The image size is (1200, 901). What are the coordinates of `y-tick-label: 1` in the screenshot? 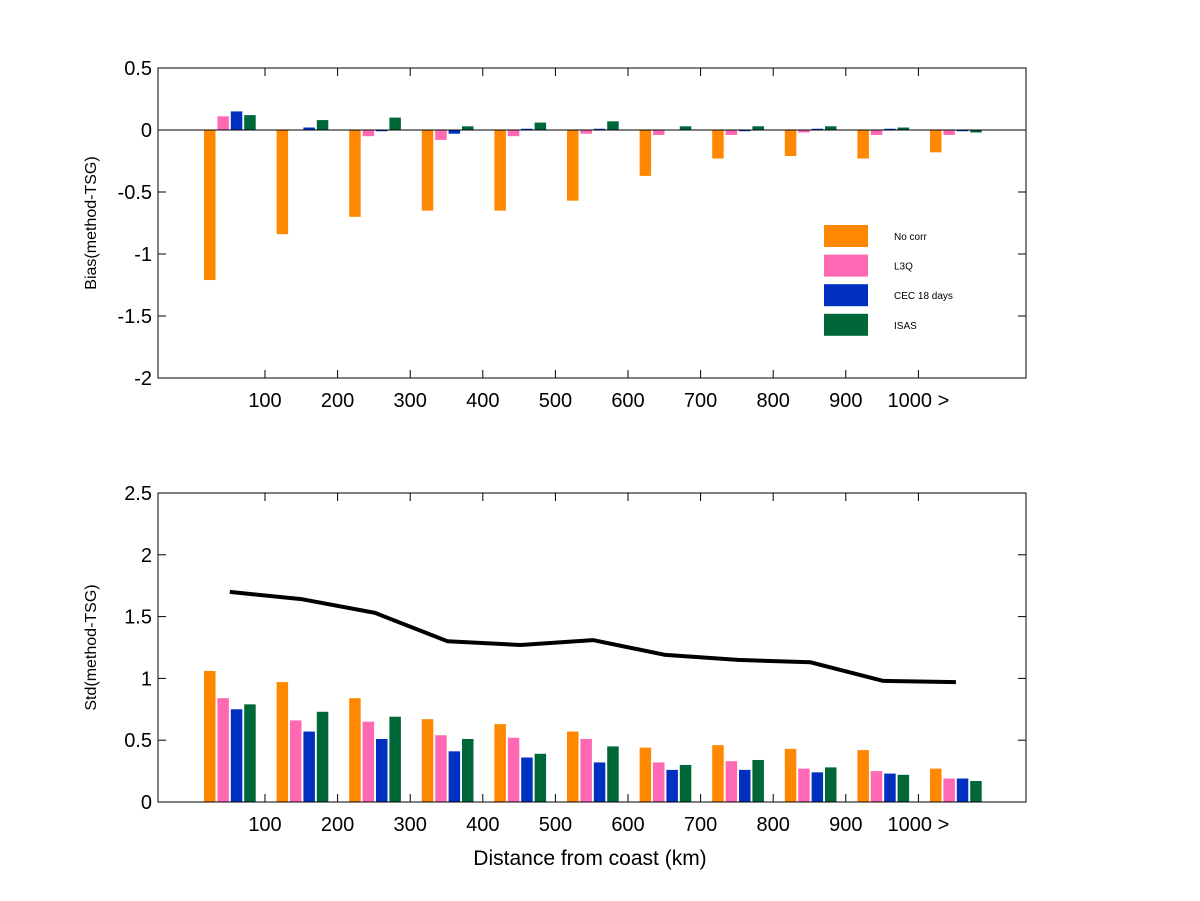 It's located at (146, 679).